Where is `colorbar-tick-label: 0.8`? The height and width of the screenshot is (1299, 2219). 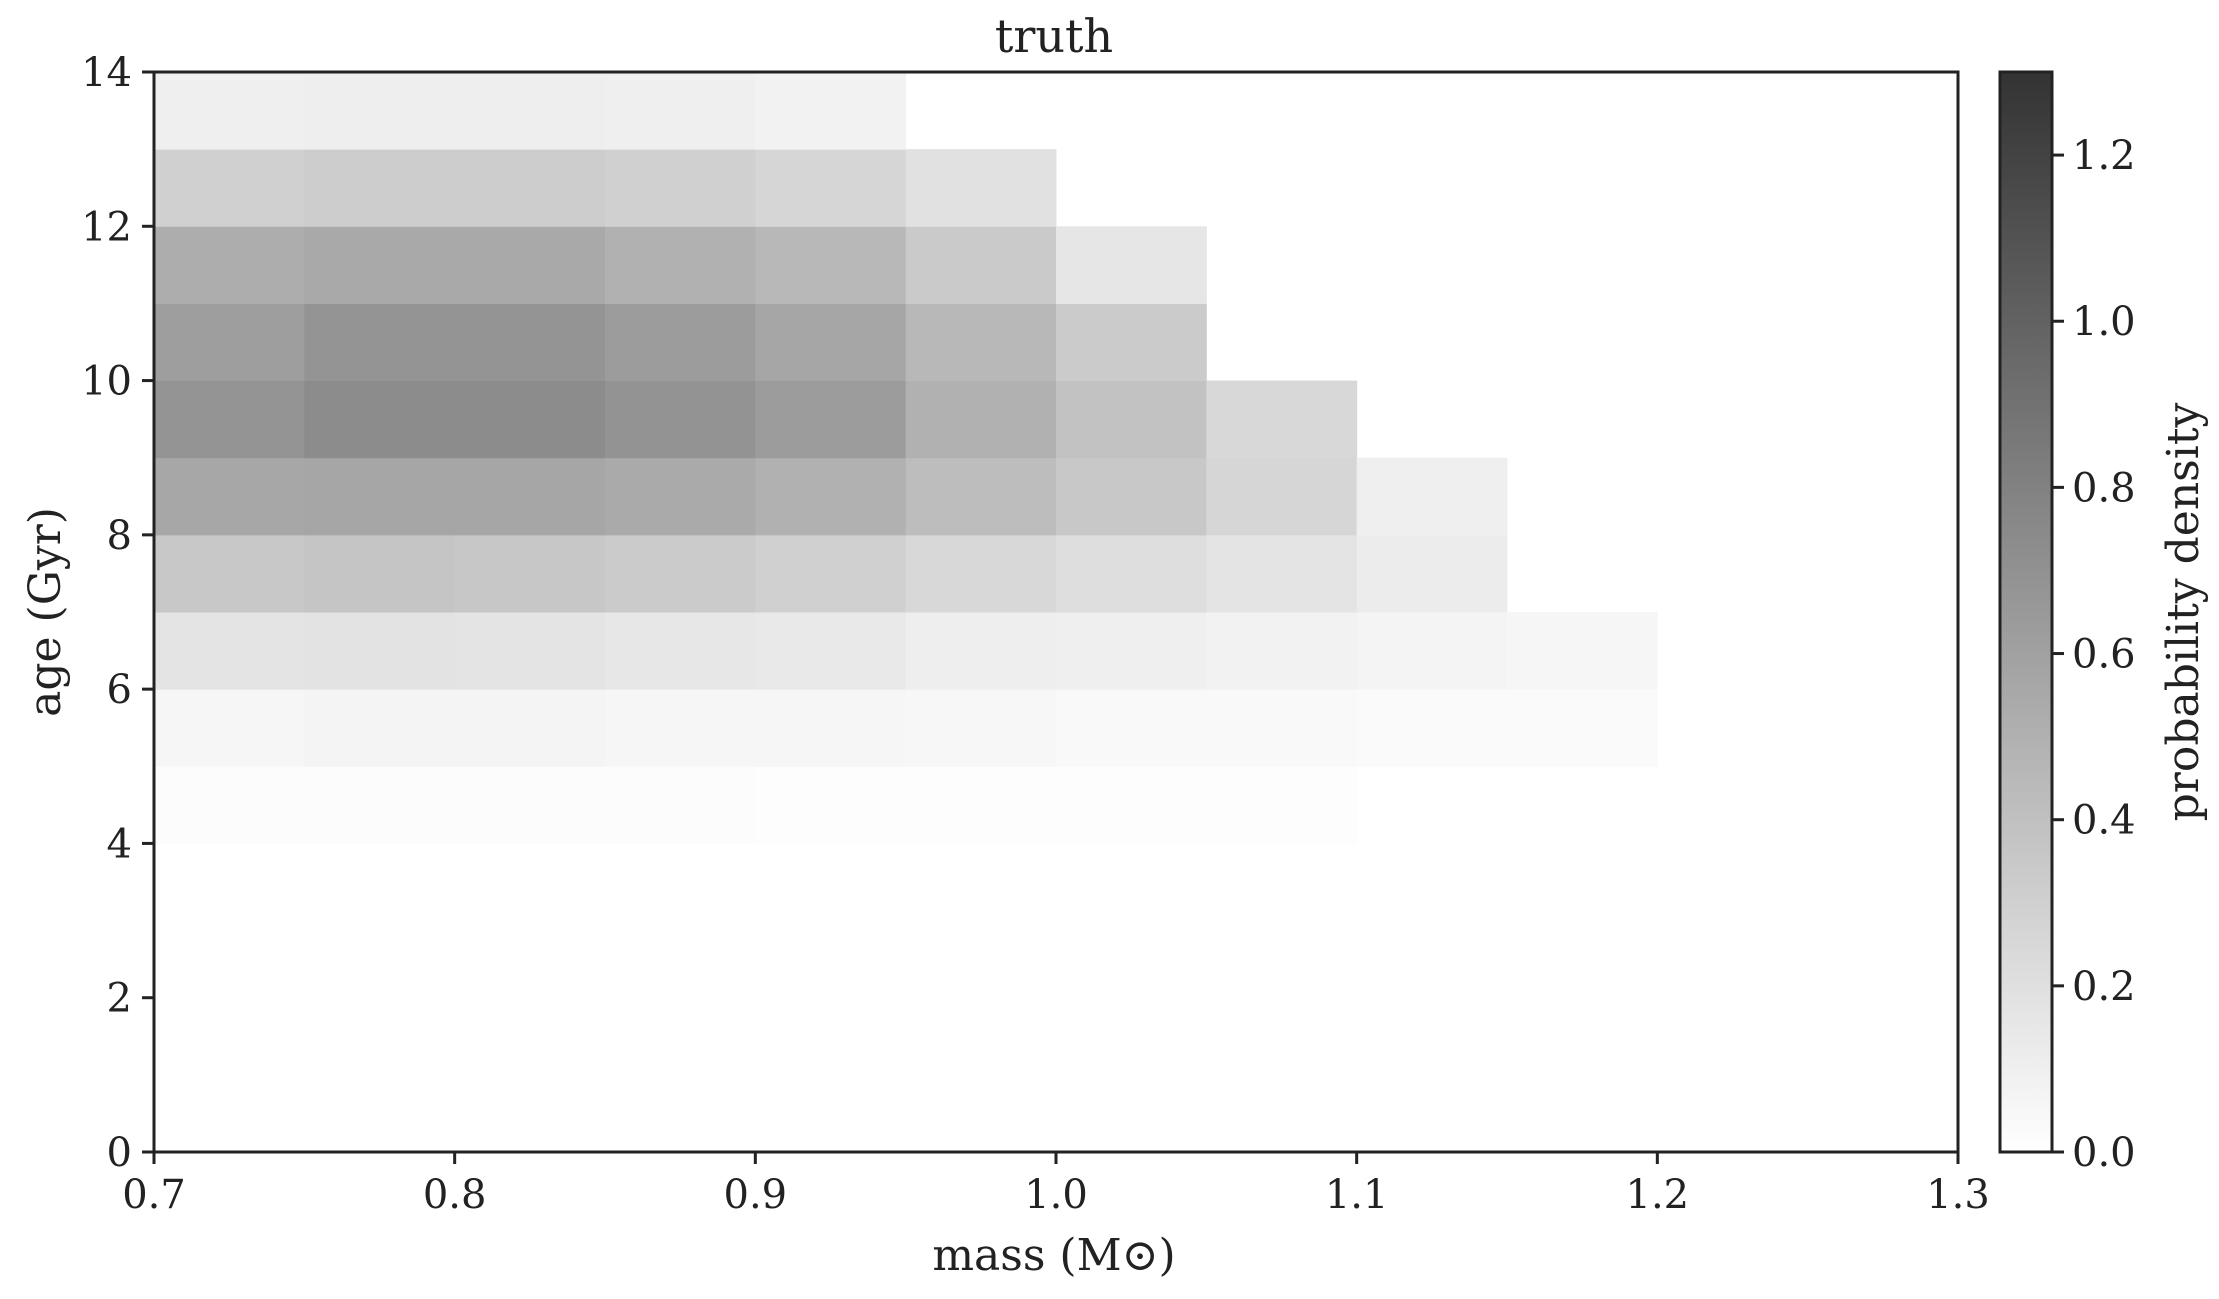 colorbar-tick-label: 0.8 is located at coordinates (2104, 488).